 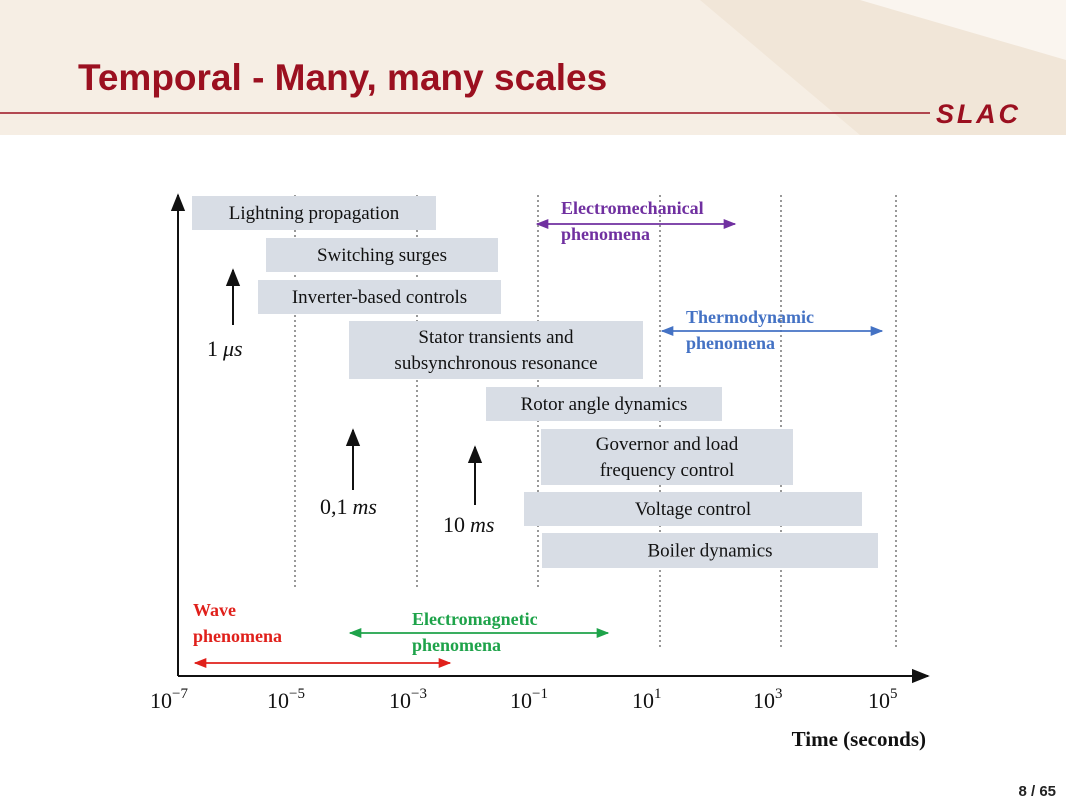 I want to click on marker-label: 10 ms, so click(x=468, y=524).